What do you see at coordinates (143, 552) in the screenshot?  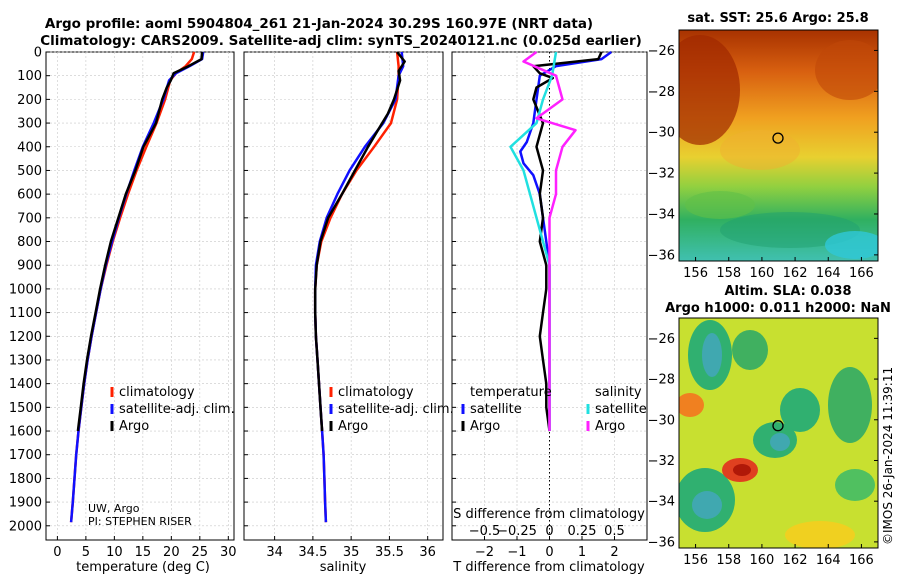 I see `x-tick-label: 15` at bounding box center [143, 552].